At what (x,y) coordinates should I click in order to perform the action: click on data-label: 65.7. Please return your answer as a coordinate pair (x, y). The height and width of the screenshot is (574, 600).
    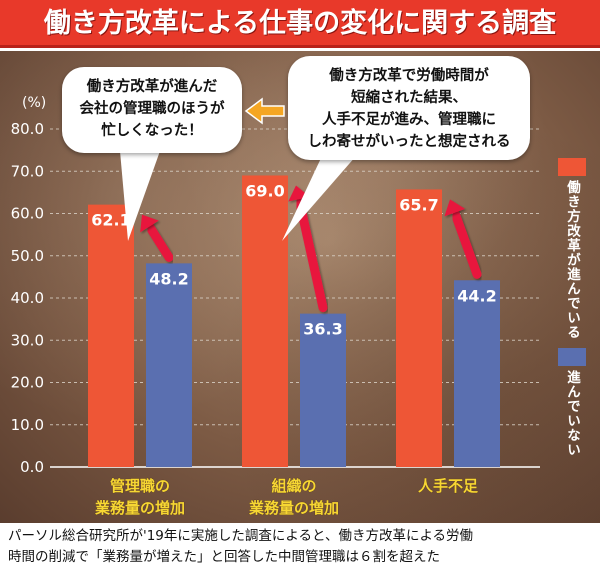
    Looking at the image, I should click on (418, 204).